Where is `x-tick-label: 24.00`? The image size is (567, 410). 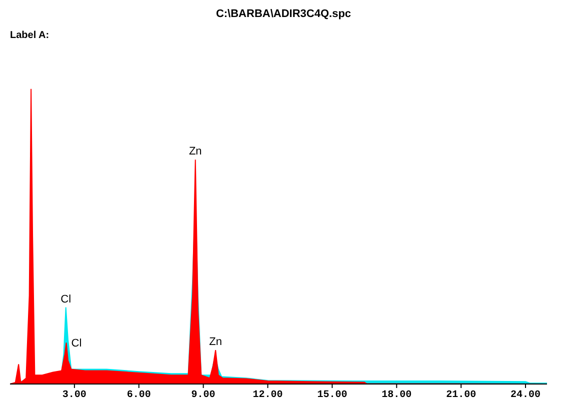
x-tick-label: 24.00 is located at coordinates (525, 396).